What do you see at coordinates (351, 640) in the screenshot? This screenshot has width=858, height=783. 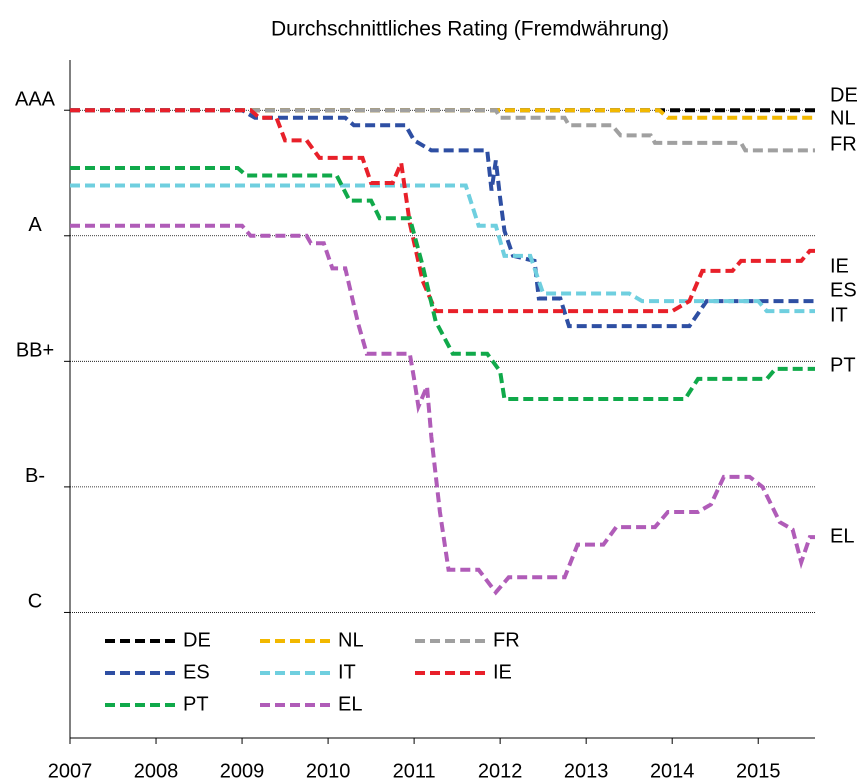 I see `legend-label: NL` at bounding box center [351, 640].